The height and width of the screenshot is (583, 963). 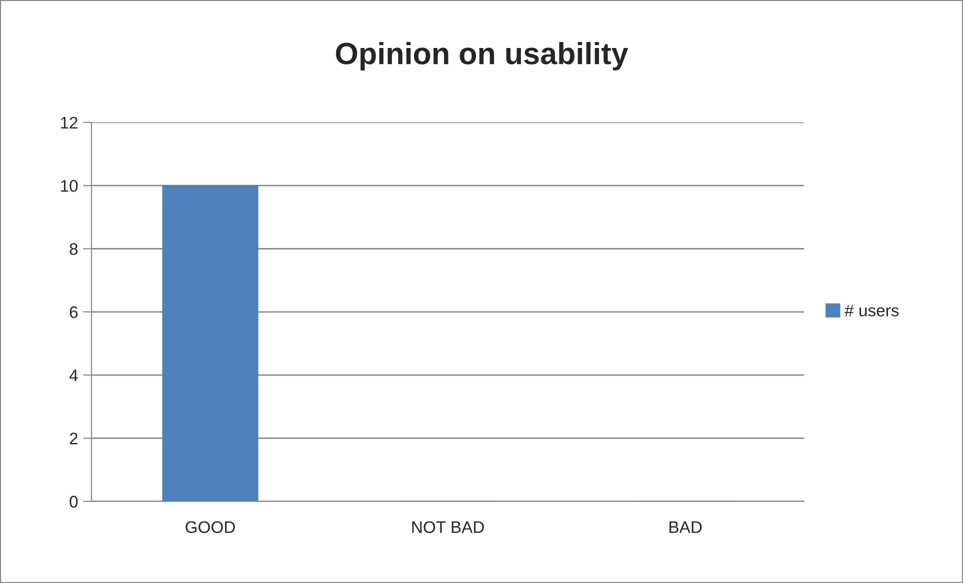 I want to click on x-tick-label: NOT BAD, so click(x=448, y=527).